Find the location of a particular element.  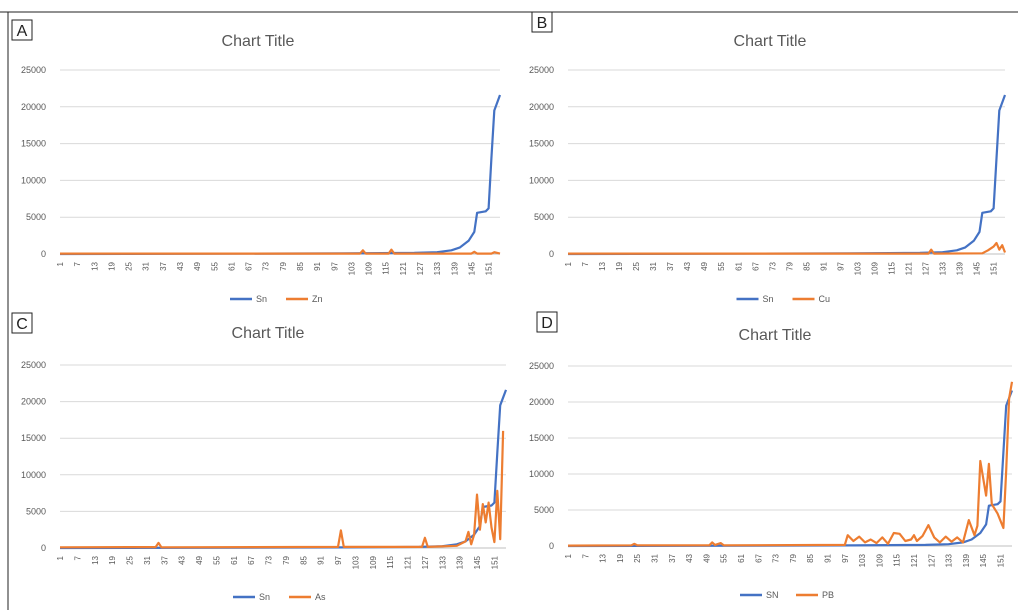

legend-label: SN is located at coordinates (772, 595).